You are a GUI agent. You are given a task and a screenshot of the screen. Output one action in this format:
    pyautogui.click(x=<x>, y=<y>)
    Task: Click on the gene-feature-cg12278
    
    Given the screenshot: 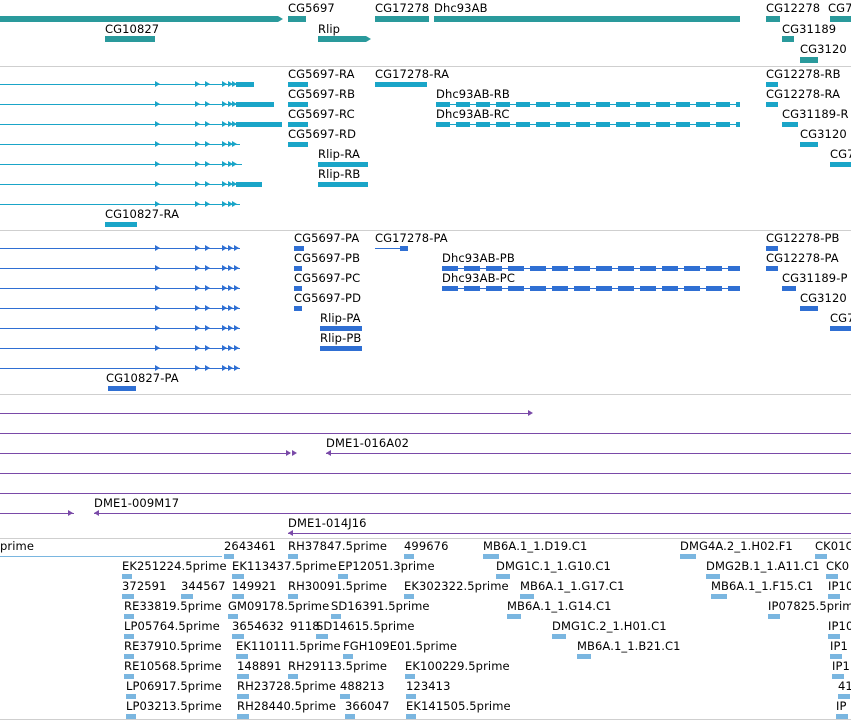 What is the action you would take?
    pyautogui.click(x=773, y=19)
    